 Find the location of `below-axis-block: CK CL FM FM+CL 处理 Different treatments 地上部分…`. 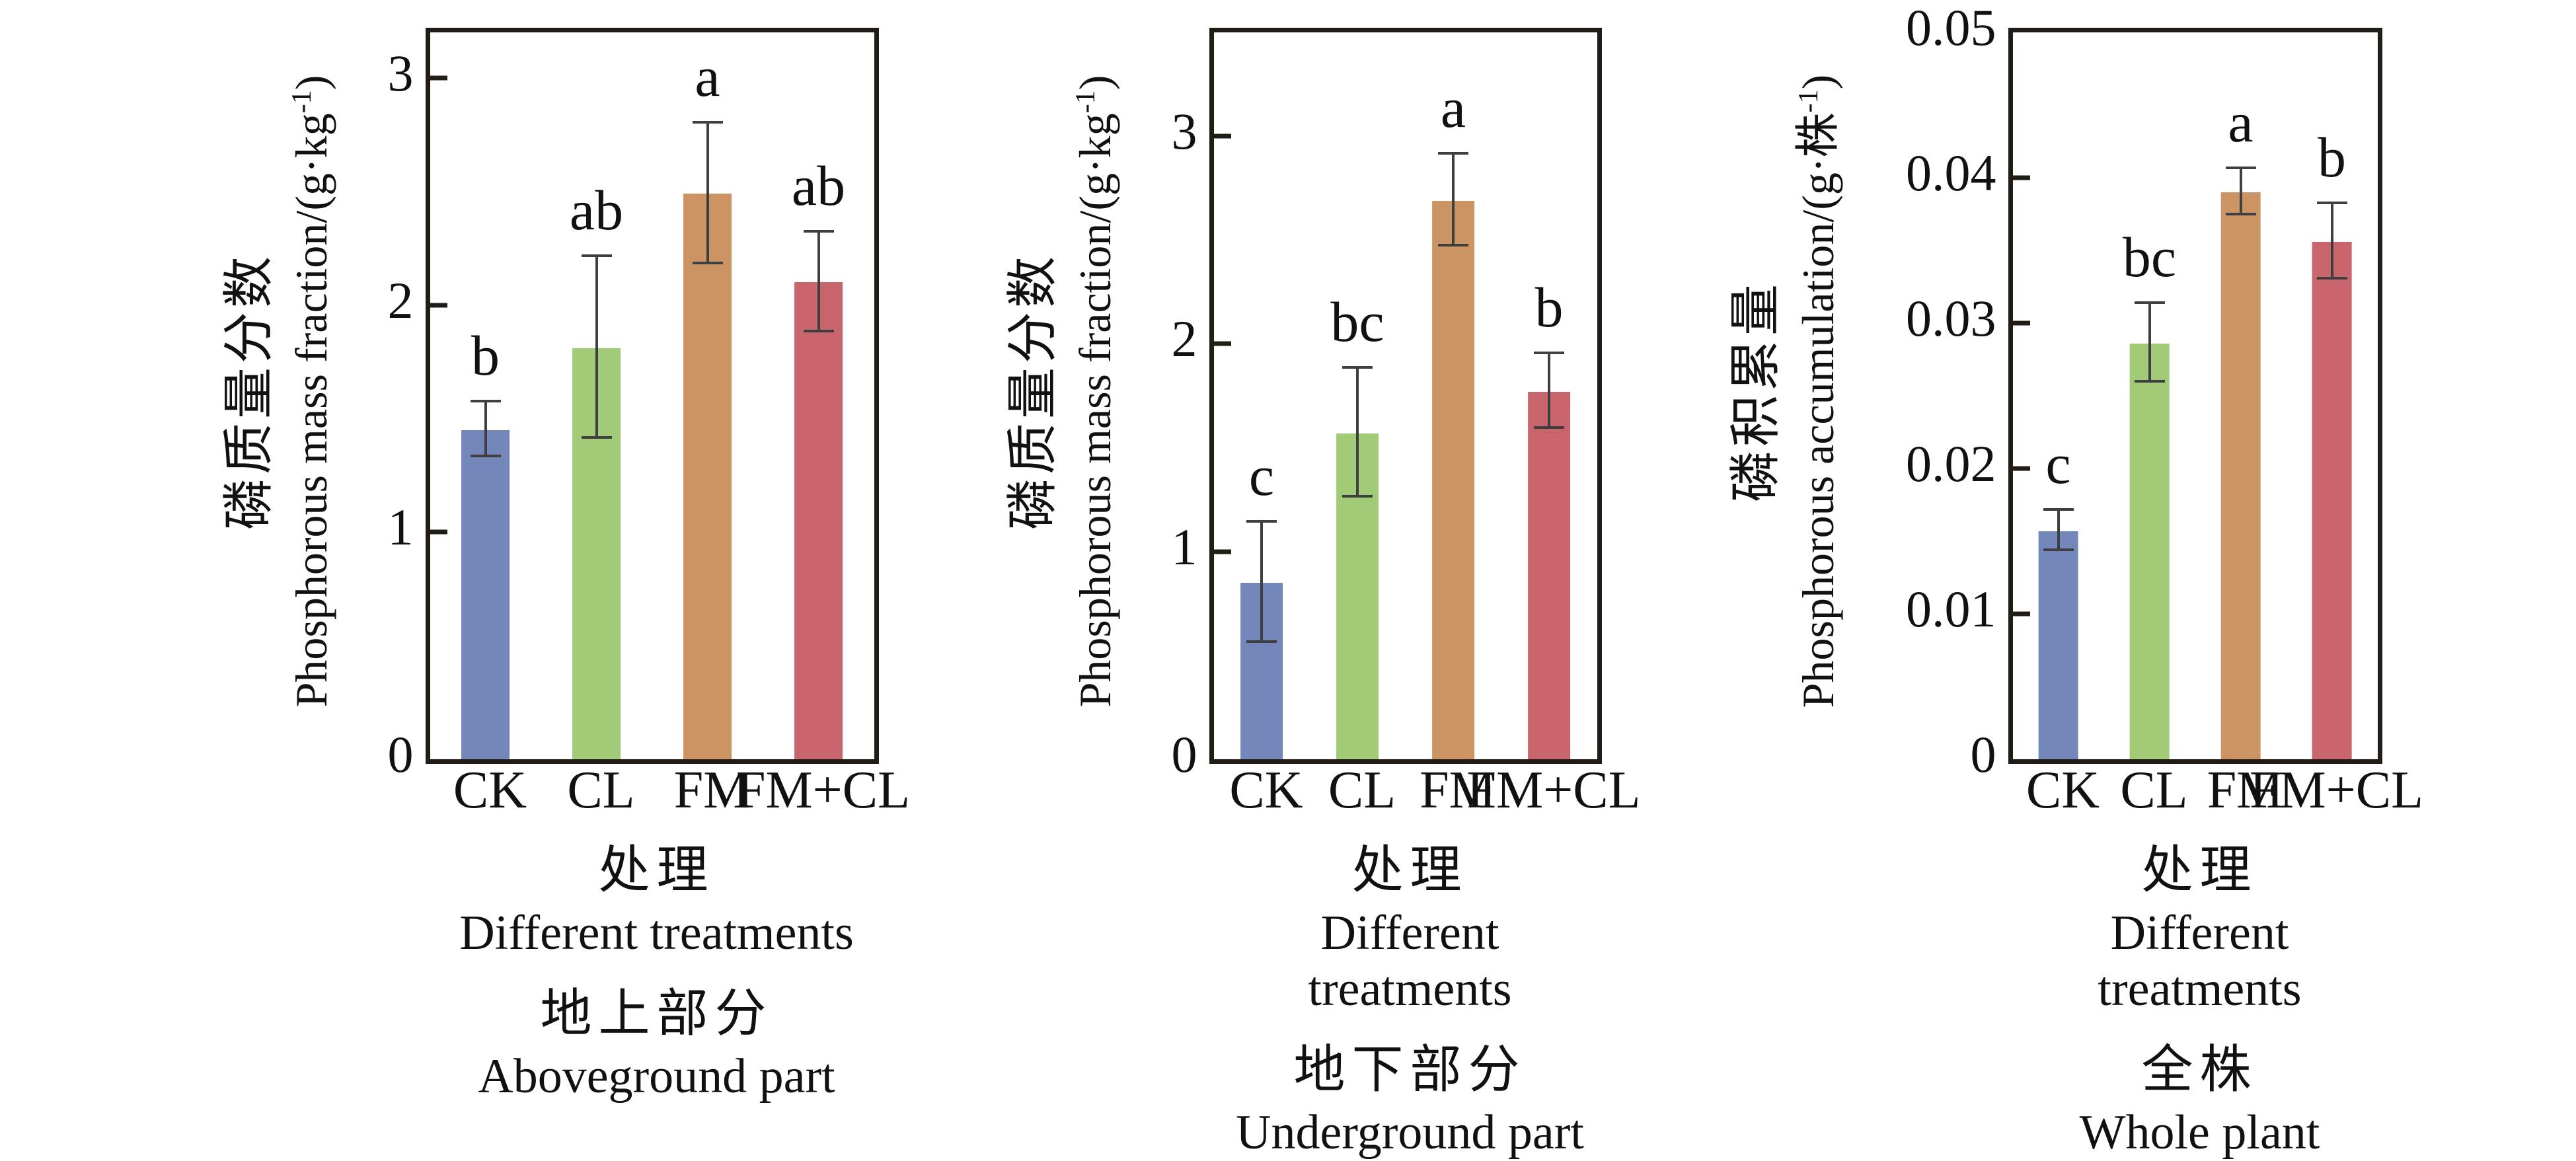

below-axis-block: CK CL FM FM+CL 处理 Different treatments 地上部分… is located at coordinates (672, 930).